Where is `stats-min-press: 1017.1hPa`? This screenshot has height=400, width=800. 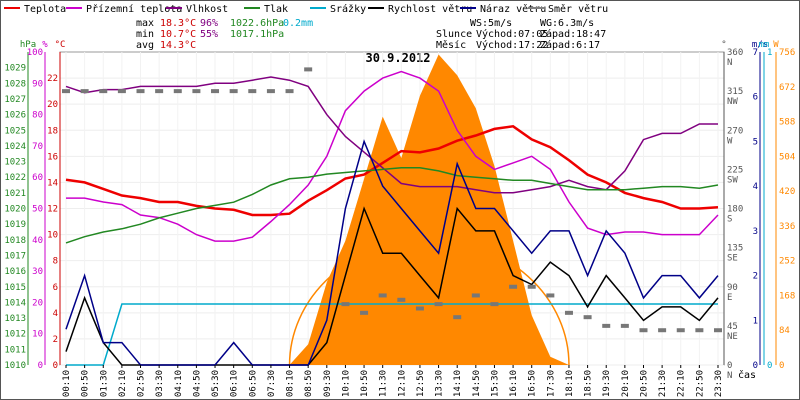
stats-min-press: 1017.1hPa is located at coordinates (257, 34).